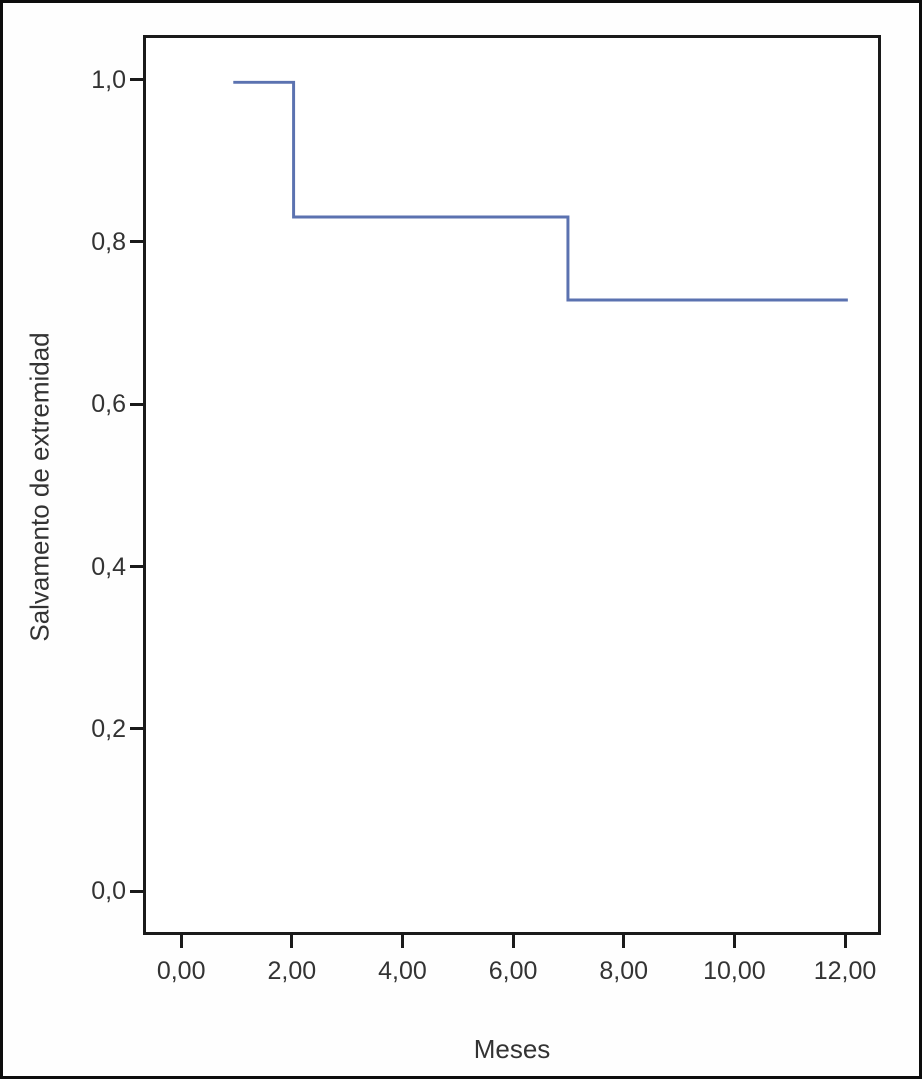 The image size is (922, 1079). Describe the element at coordinates (402, 971) in the screenshot. I see `x-axis-tick-label: 4,00` at that location.